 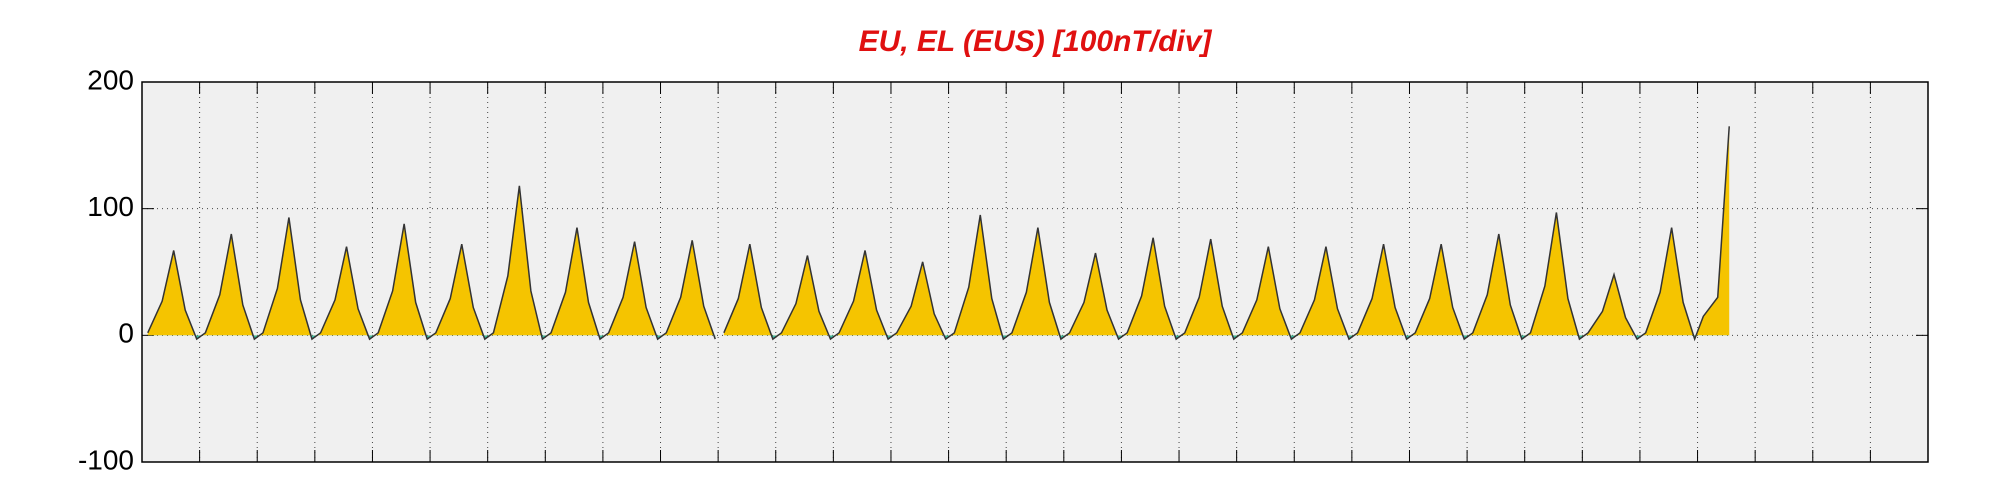 What do you see at coordinates (110, 206) in the screenshot?
I see `y-tick-label: 100` at bounding box center [110, 206].